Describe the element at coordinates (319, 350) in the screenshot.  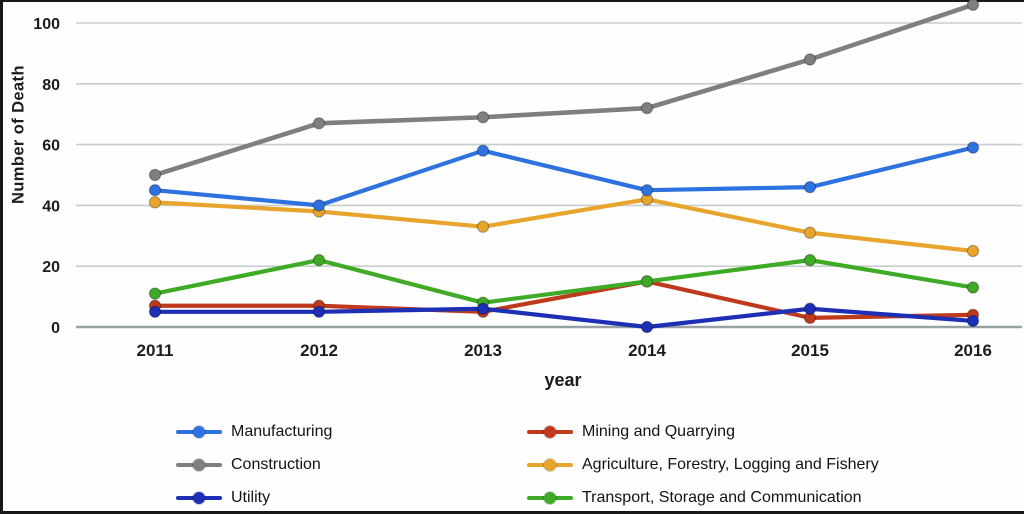
I see `x-tick-label-2012: 2012` at that location.